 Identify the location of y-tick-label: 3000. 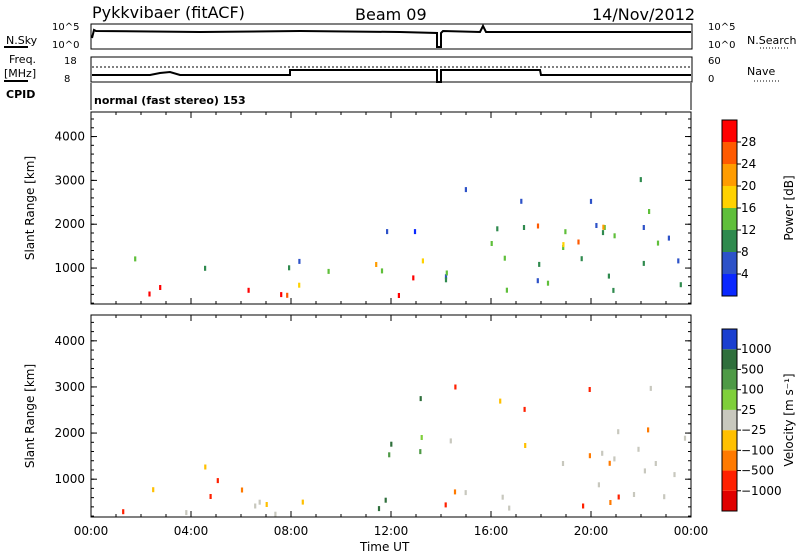
(69, 180).